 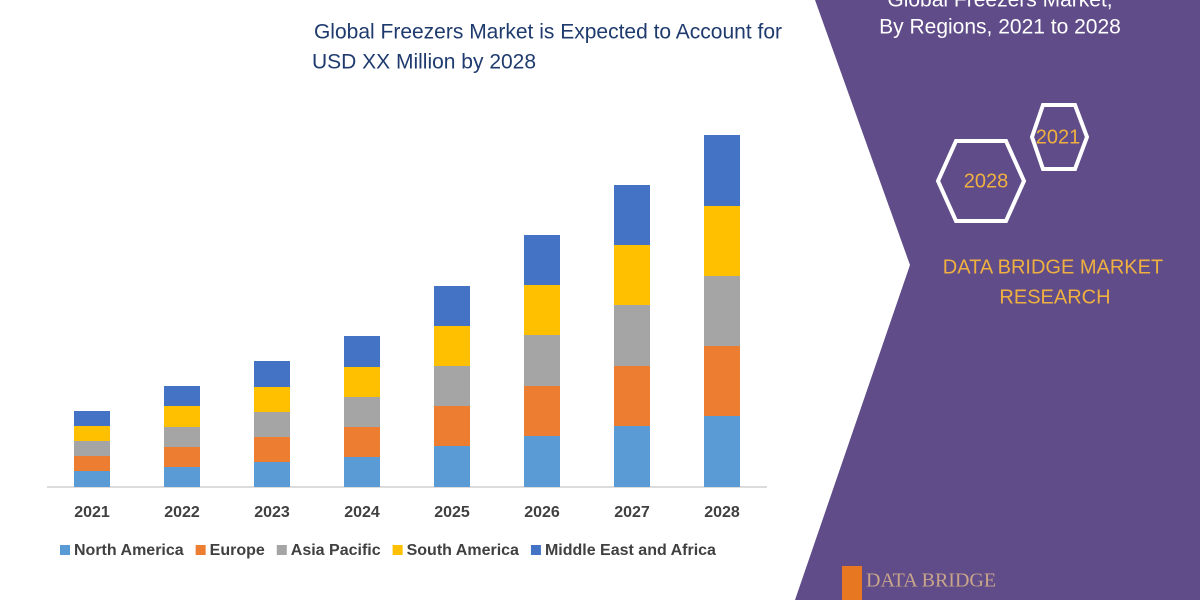 What do you see at coordinates (463, 550) in the screenshot?
I see `legend-label: South America` at bounding box center [463, 550].